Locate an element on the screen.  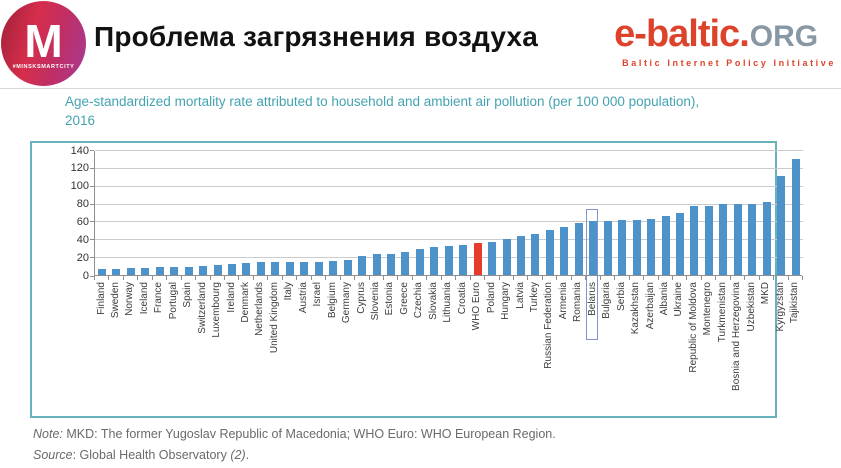
y-tick-label: 20 is located at coordinates (82, 257).